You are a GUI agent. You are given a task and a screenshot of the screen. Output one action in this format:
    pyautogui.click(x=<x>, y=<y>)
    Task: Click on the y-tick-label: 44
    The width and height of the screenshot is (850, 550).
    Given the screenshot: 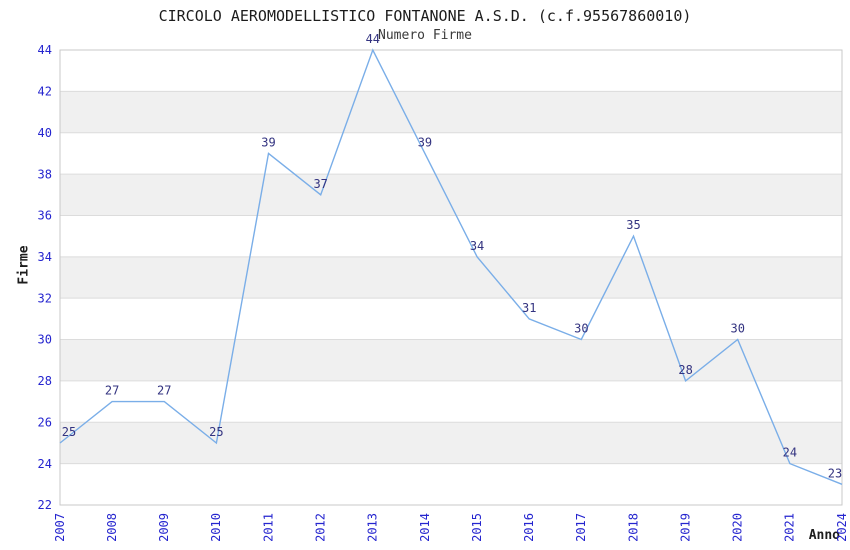 What is the action you would take?
    pyautogui.click(x=45, y=50)
    